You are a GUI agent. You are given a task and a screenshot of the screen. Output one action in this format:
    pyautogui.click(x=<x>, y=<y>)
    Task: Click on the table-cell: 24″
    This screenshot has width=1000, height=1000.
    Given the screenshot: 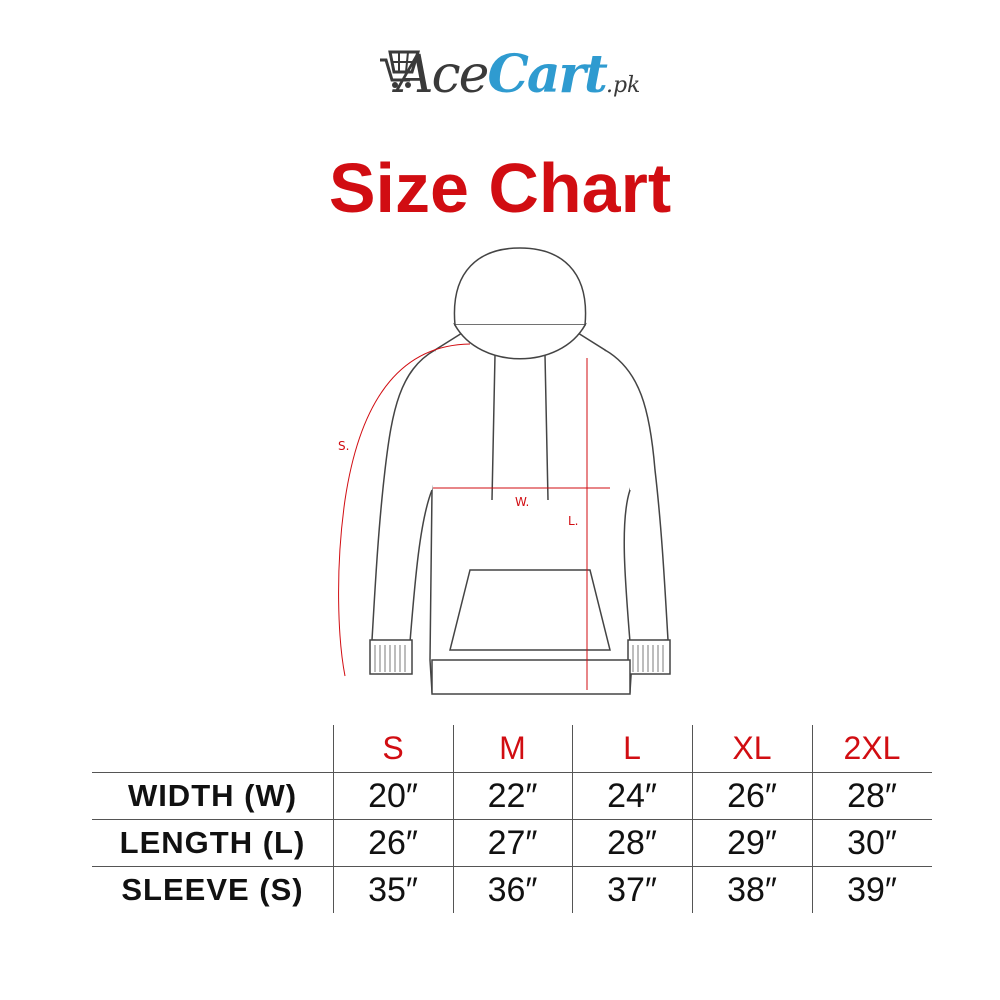 What is the action you would take?
    pyautogui.click(x=632, y=796)
    